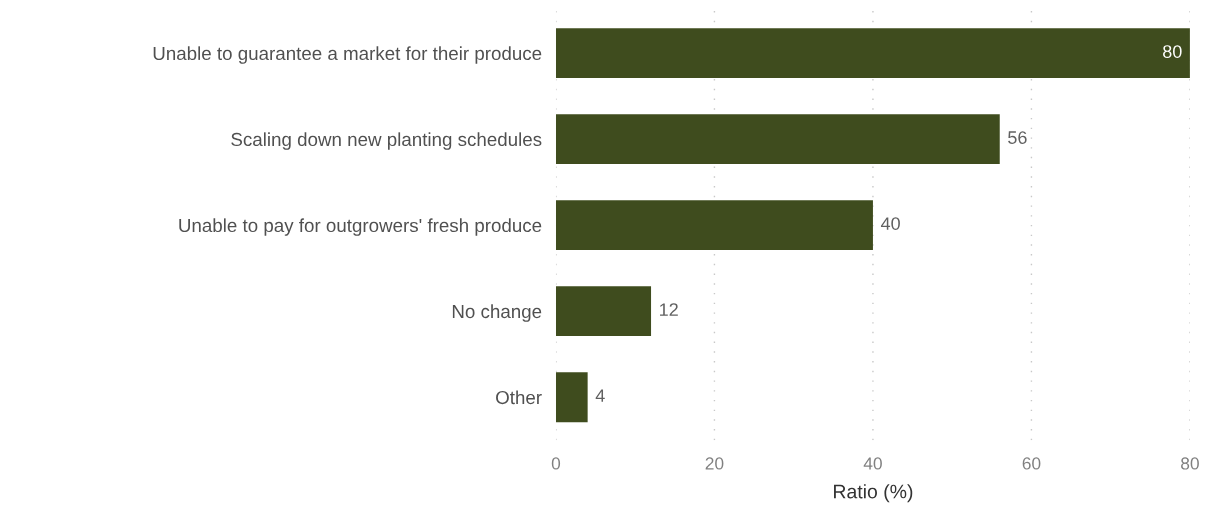 The width and height of the screenshot is (1212, 531). Describe the element at coordinates (669, 309) in the screenshot. I see `data-label: 12` at that location.